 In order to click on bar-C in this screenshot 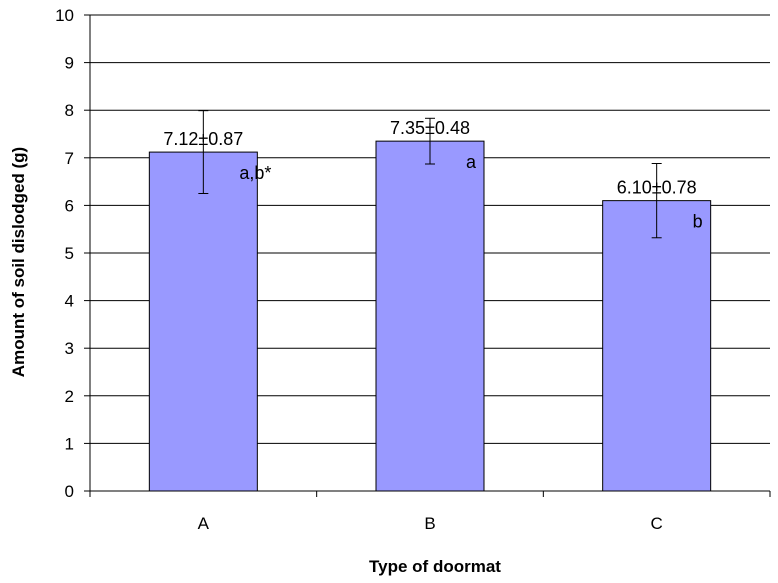, I will do `click(657, 346)`.